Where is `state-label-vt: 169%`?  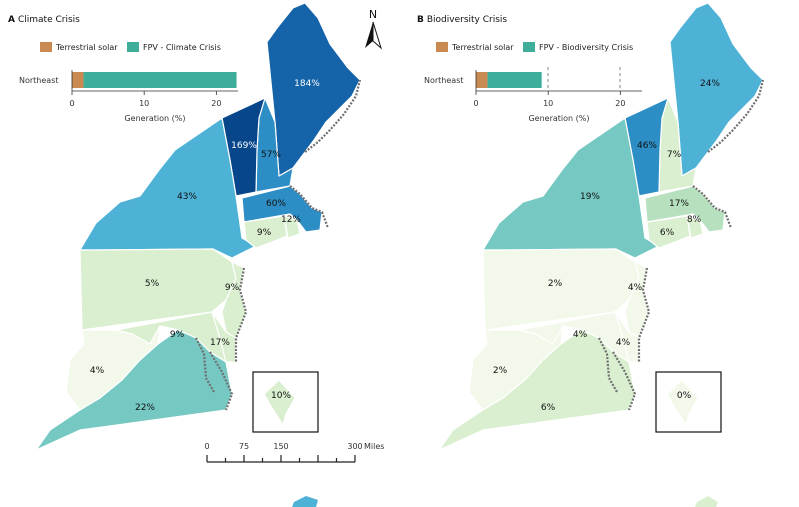 state-label-vt: 169% is located at coordinates (244, 146).